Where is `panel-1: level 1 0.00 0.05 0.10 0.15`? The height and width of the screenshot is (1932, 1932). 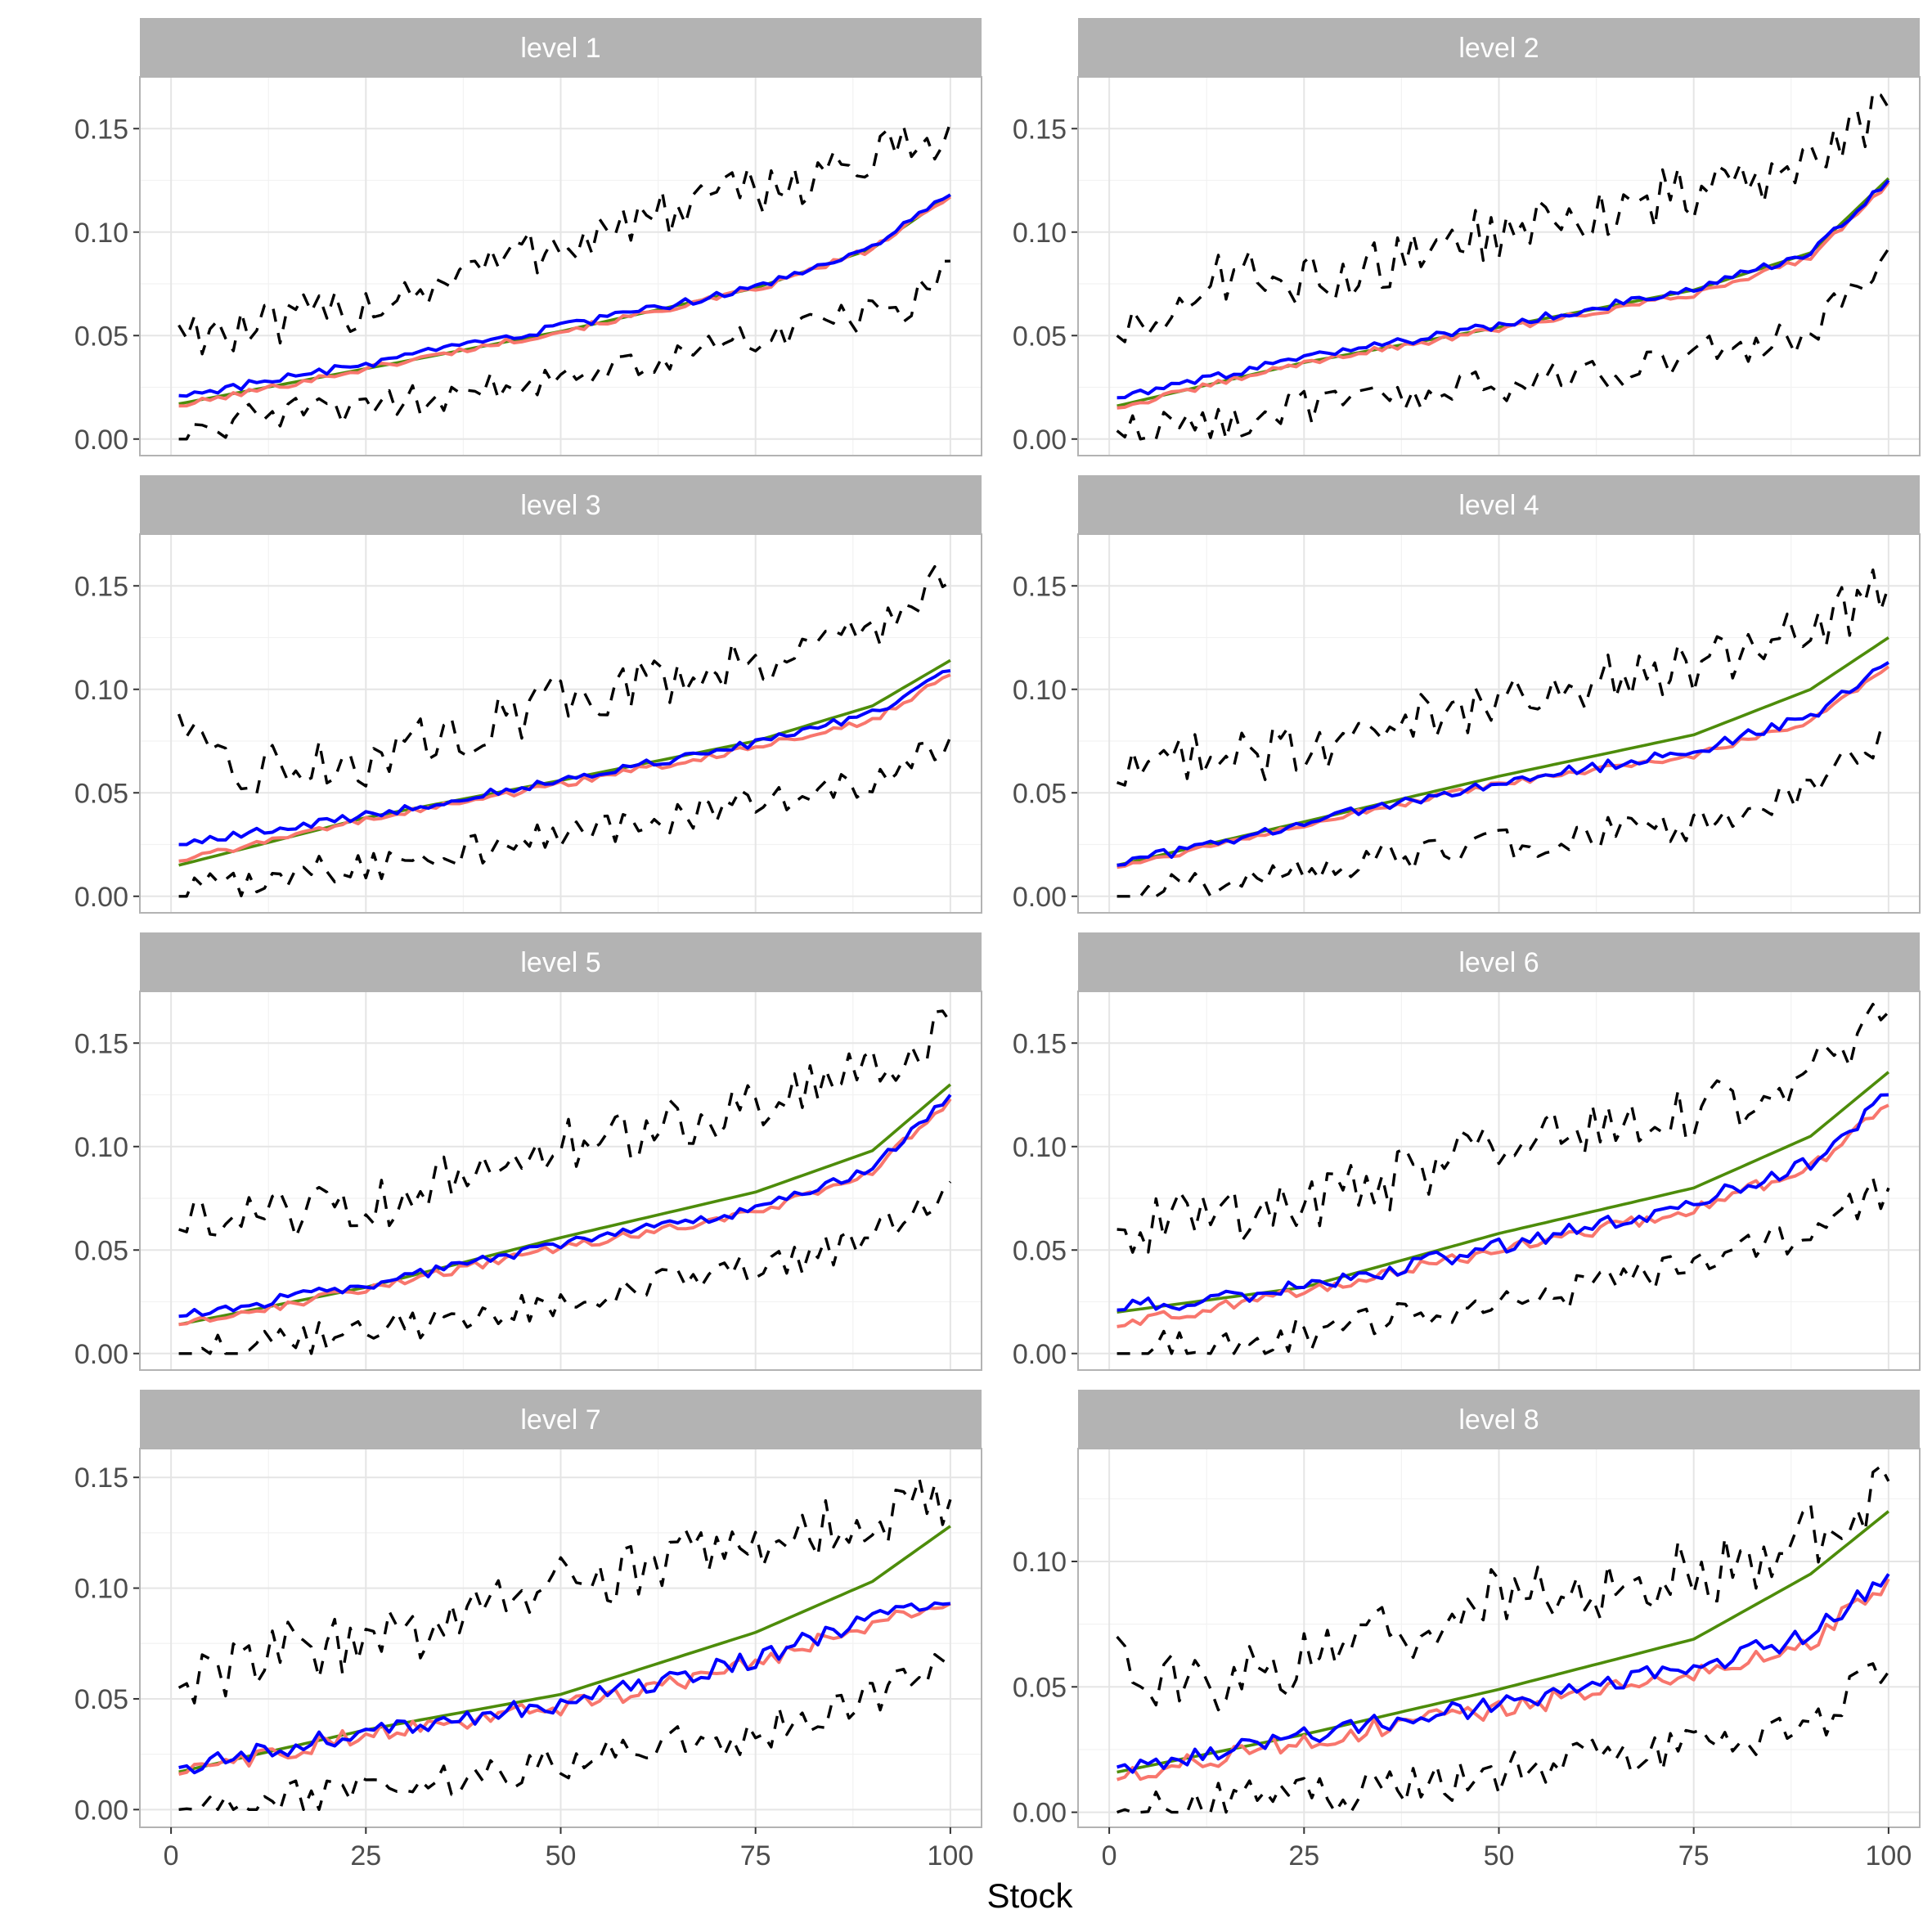
panel-1: level 1 0.00 0.05 0.10 0.15 is located at coordinates (528, 237).